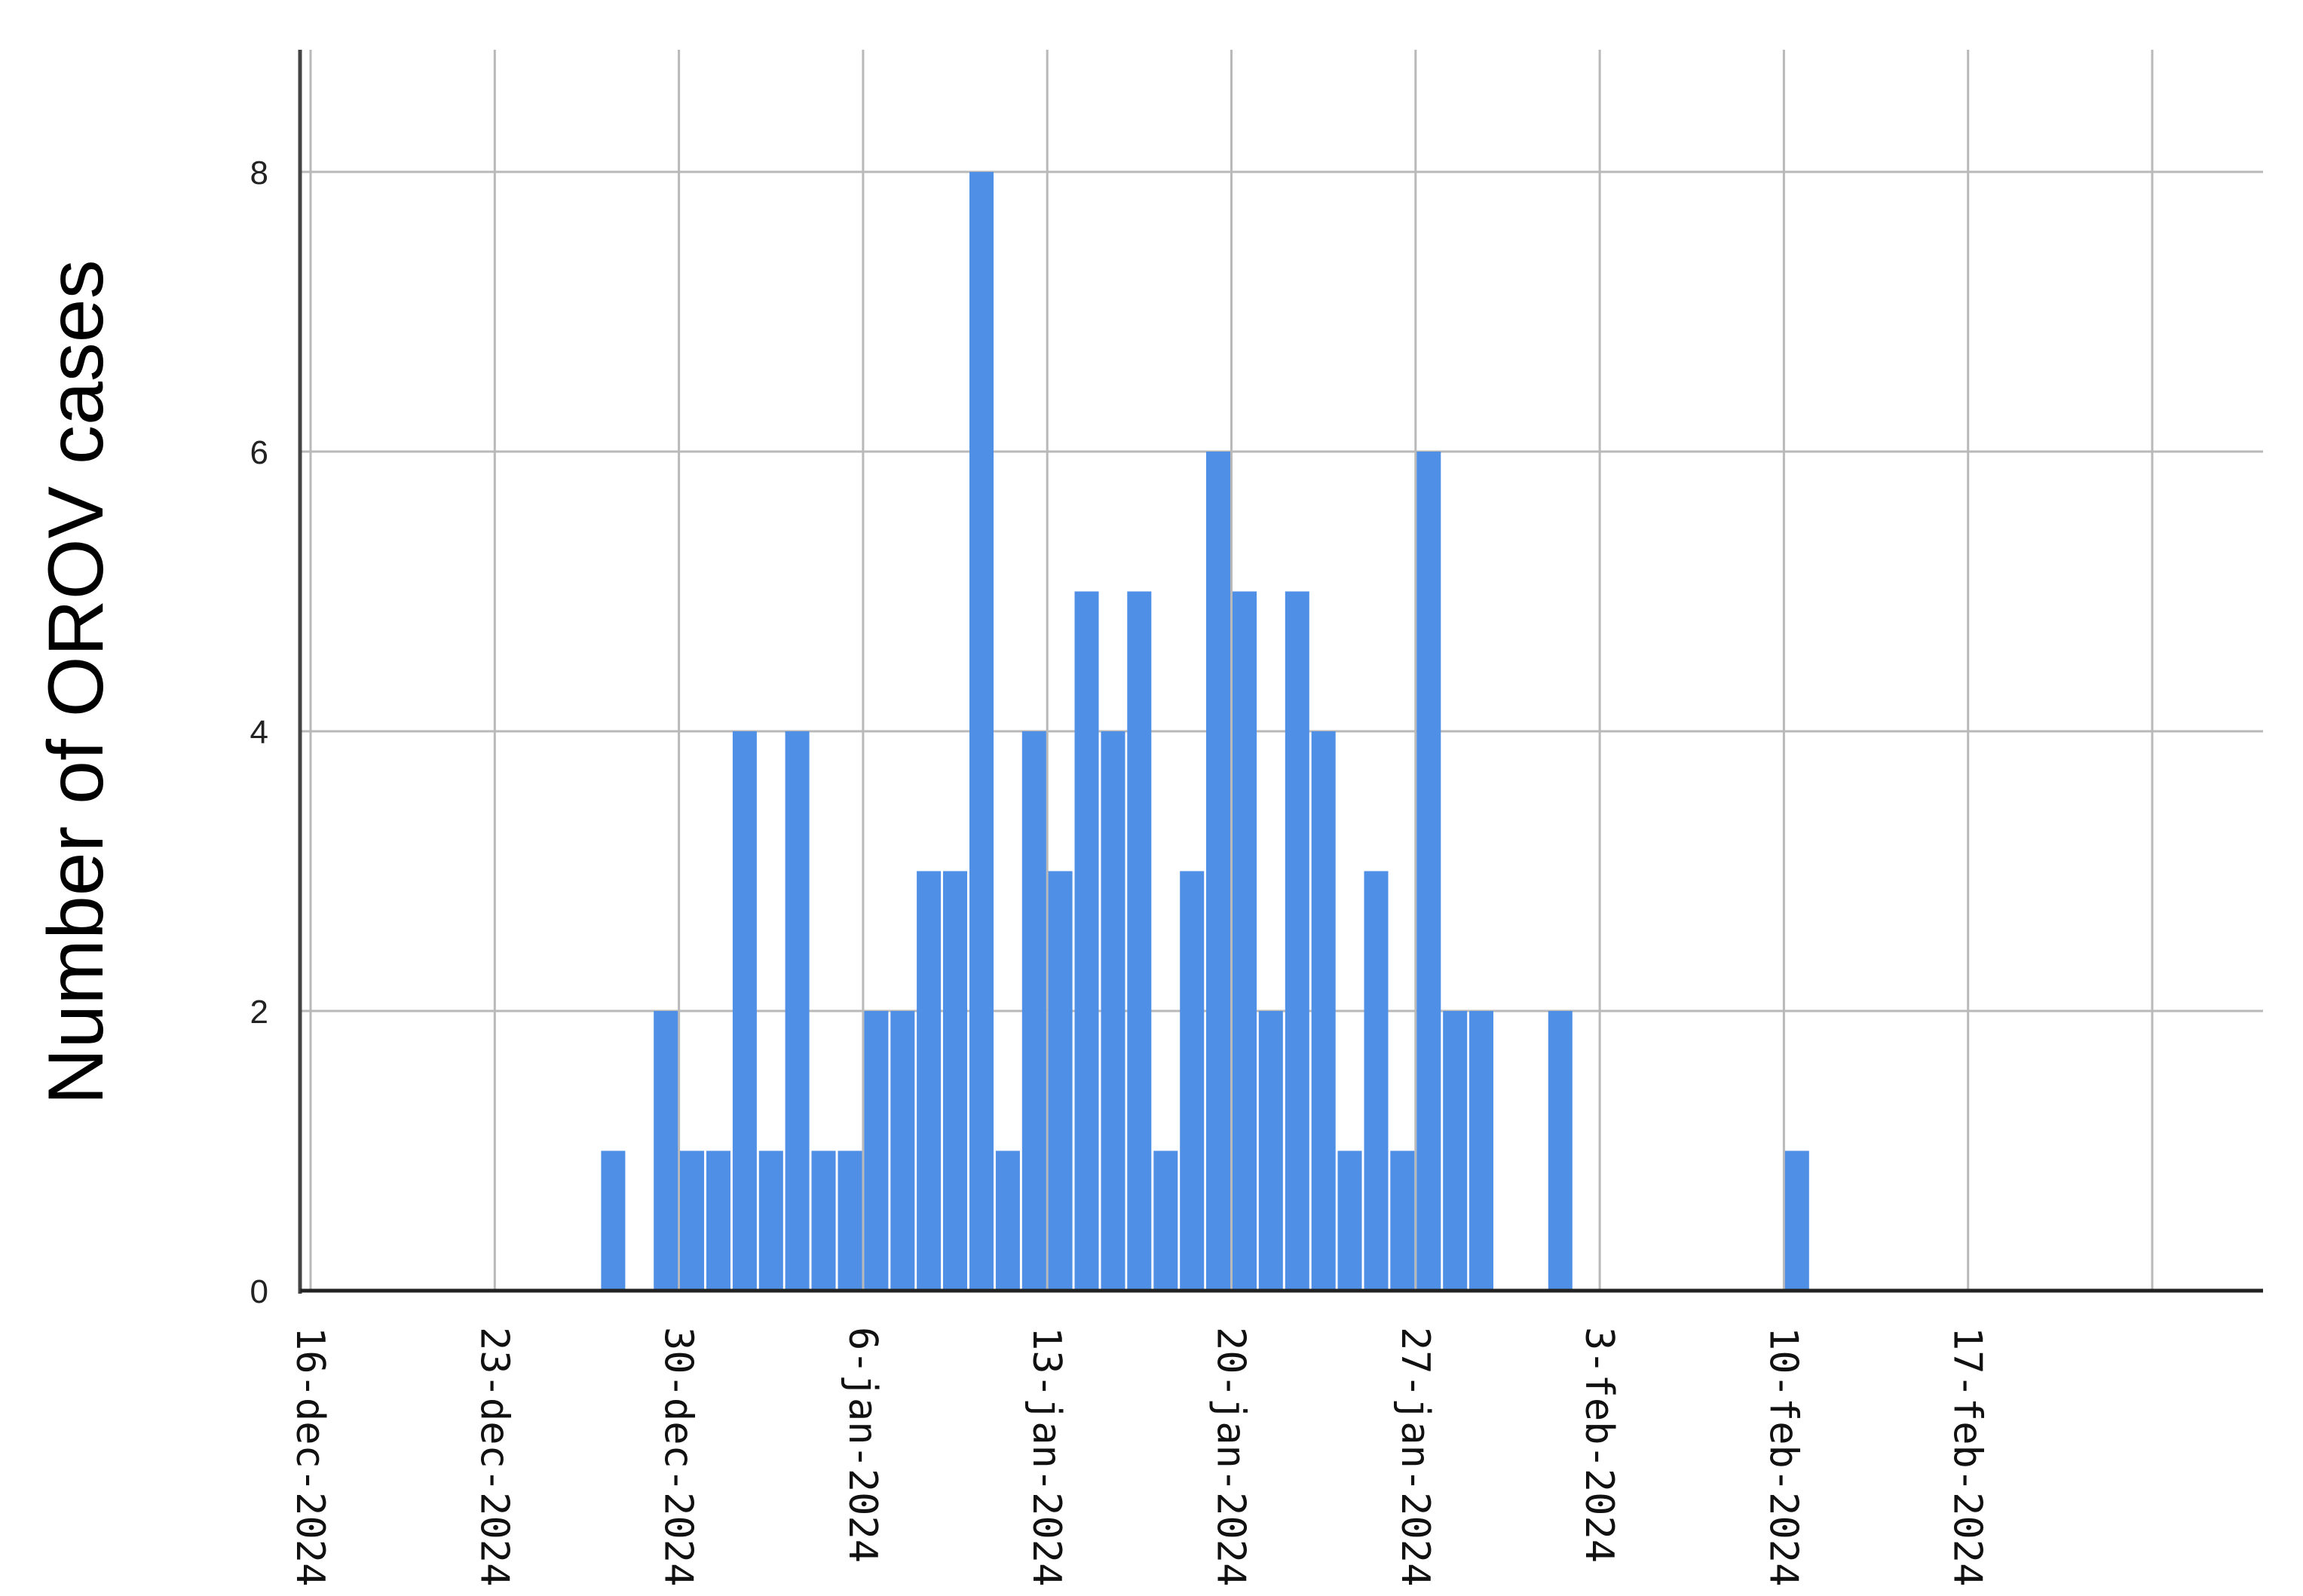  Describe the element at coordinates (1782, 1456) in the screenshot. I see `x-tick-label: 10-feb-2024` at that location.